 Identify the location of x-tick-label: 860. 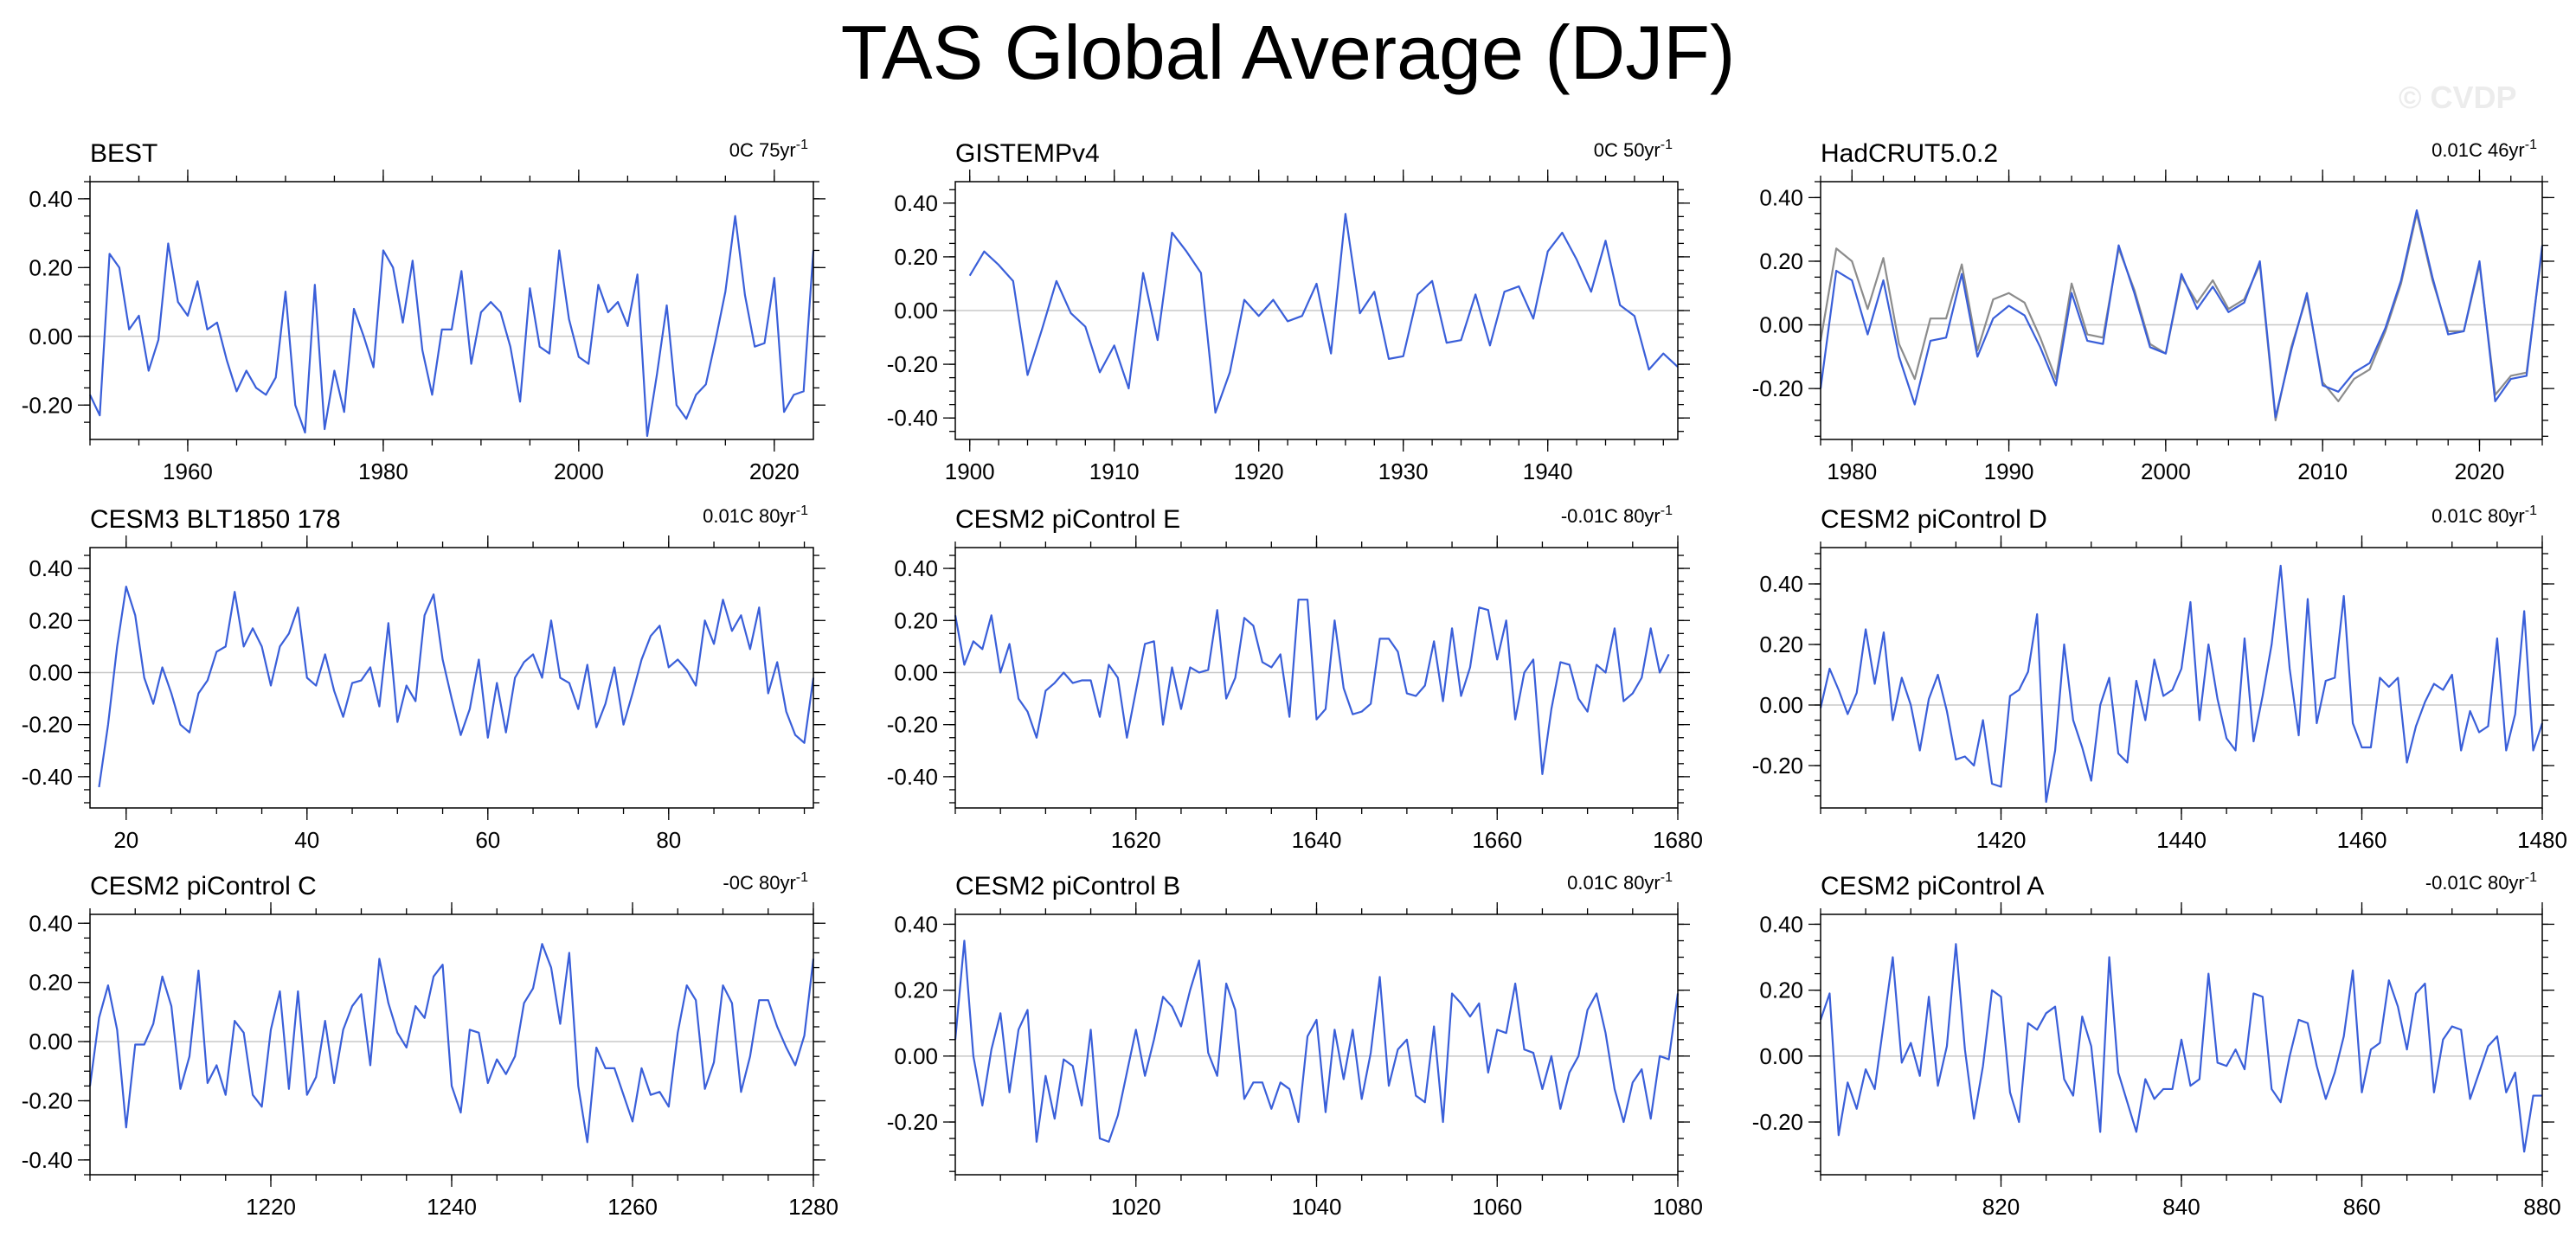
(2361, 1207).